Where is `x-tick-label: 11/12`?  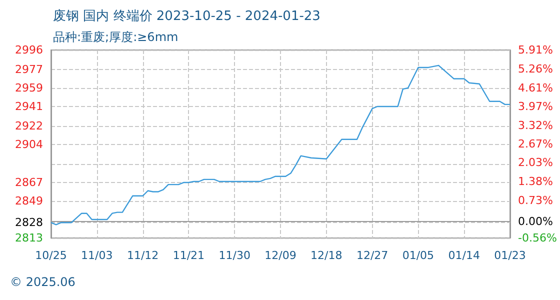
x-tick-label: 11/12 is located at coordinates (142, 255).